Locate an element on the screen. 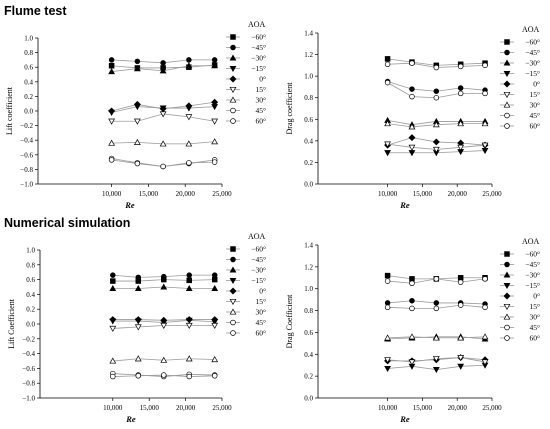 This screenshot has height=429, width=550. legend-label: −30° is located at coordinates (258, 58).